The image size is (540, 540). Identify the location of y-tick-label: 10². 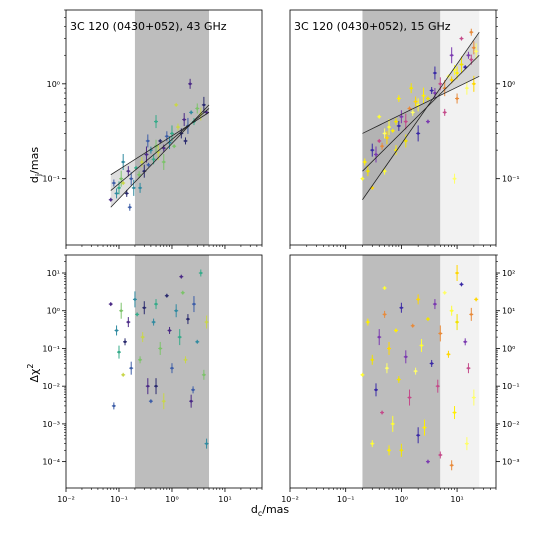
(508, 273).